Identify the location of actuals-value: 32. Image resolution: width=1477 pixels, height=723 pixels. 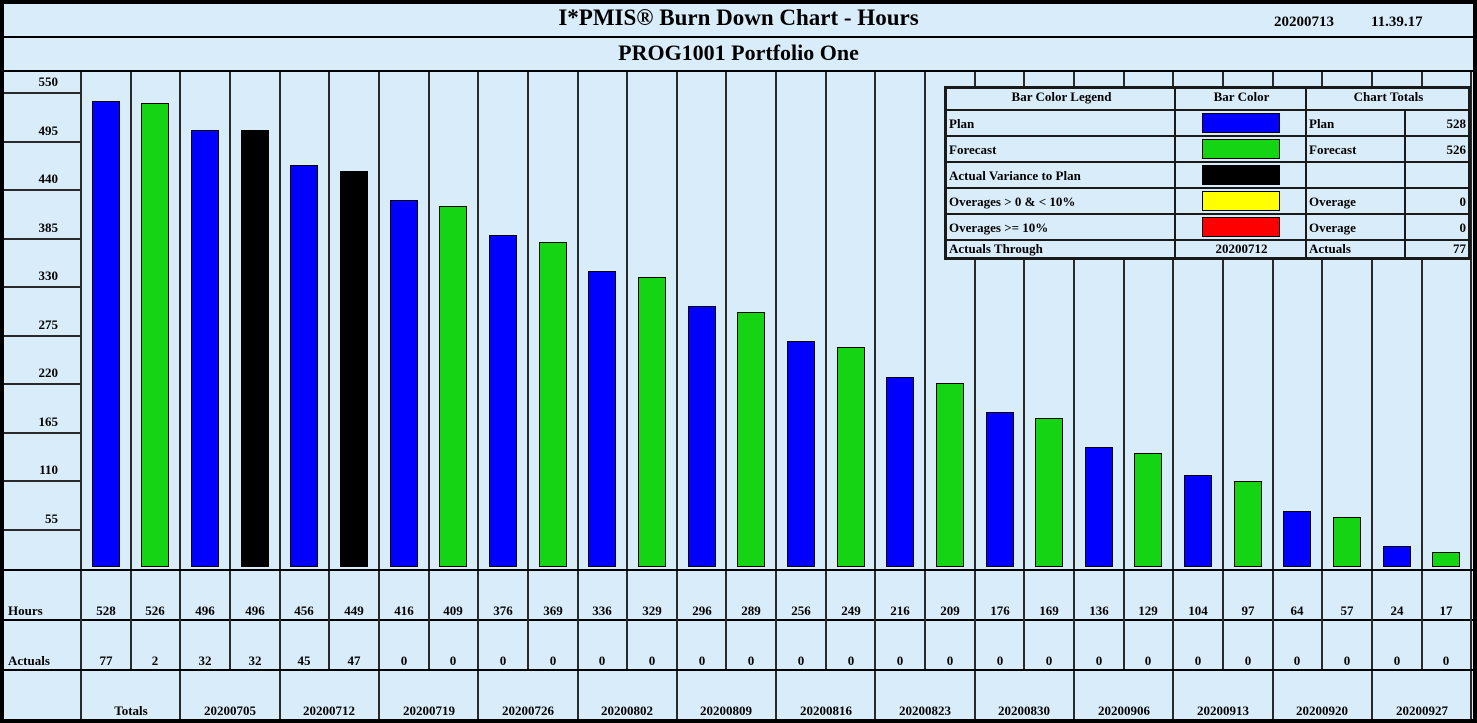
(205, 660).